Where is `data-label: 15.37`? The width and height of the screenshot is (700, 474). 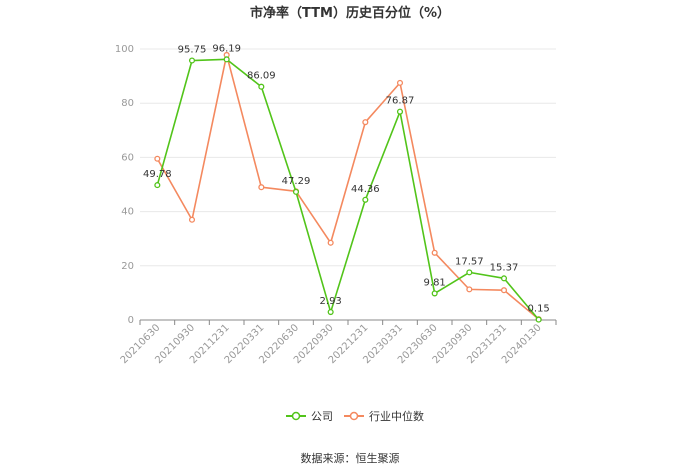
data-label: 15.37 is located at coordinates (504, 267).